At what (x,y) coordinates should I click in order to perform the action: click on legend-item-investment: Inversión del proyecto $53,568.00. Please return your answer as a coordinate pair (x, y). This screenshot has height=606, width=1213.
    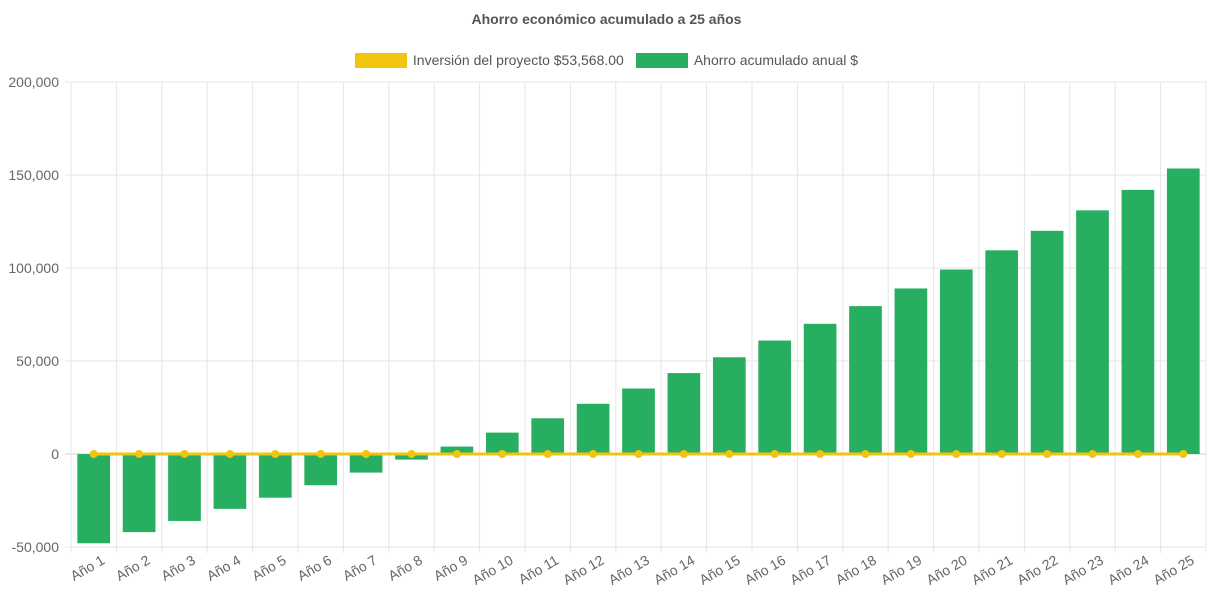
    Looking at the image, I should click on (489, 60).